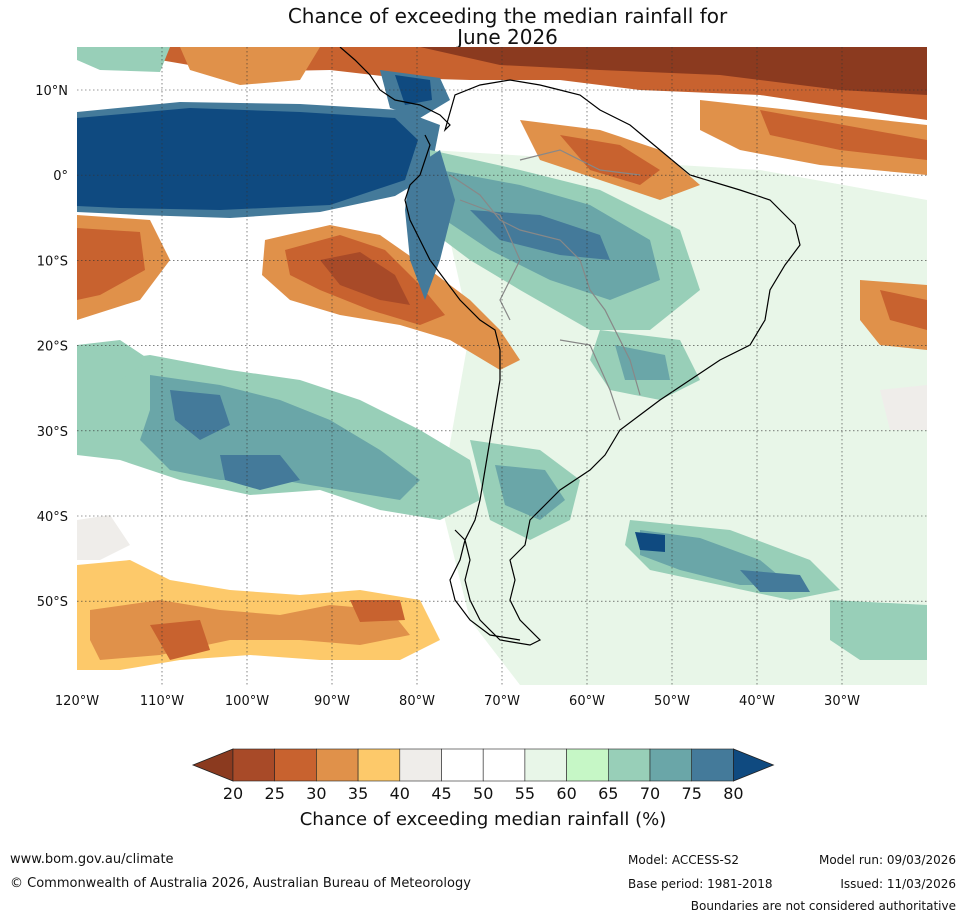  I want to click on footer-issued: Issued: 11/03/2026, so click(898, 884).